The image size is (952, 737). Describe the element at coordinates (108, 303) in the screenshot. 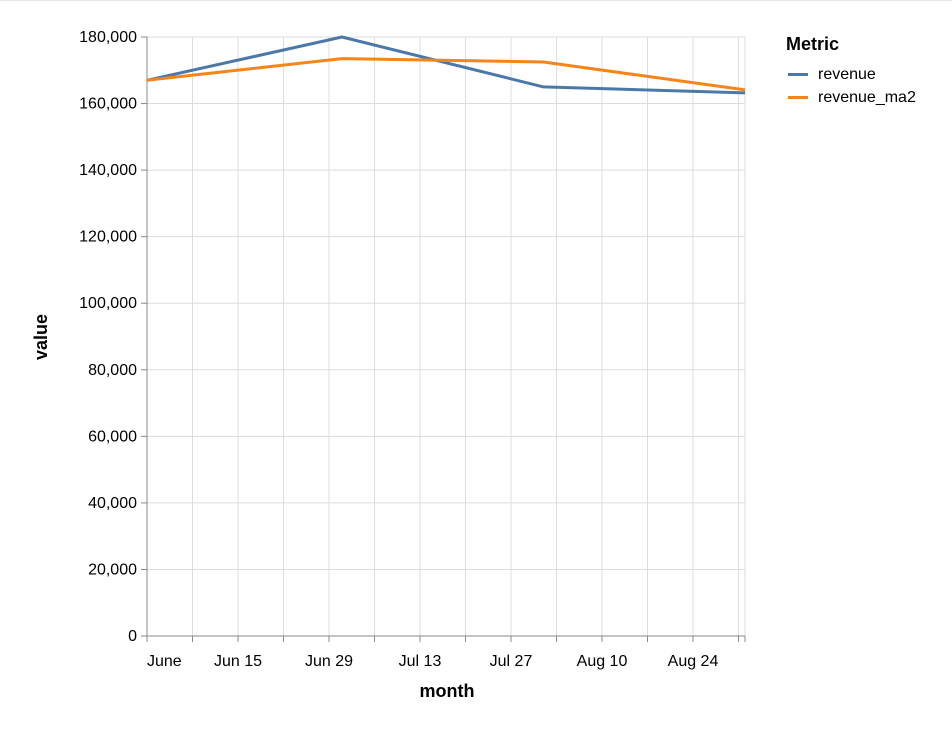

I see `y-tick-label: 100,000` at that location.